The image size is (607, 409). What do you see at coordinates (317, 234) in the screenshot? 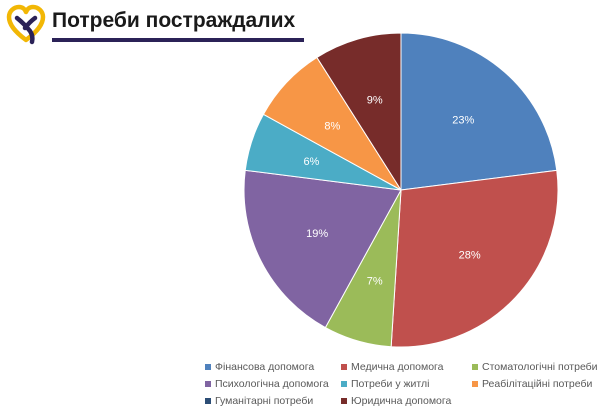
I see `slice-value-label: 19%` at bounding box center [317, 234].